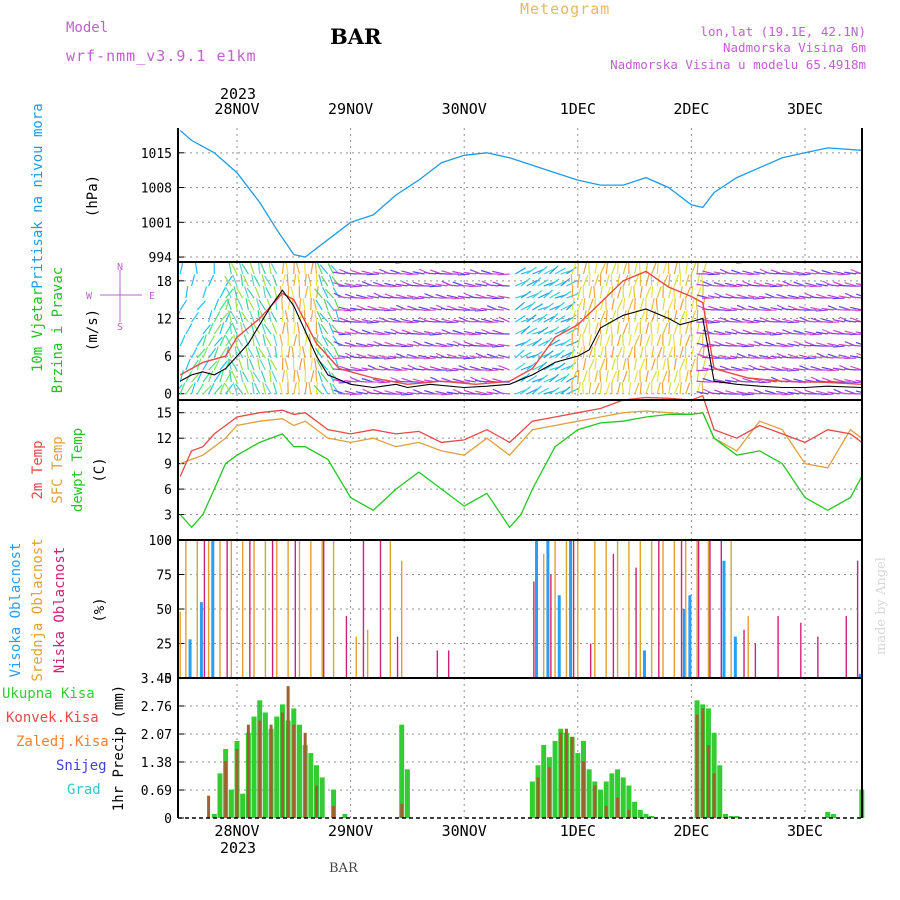 The image size is (900, 900). I want to click on top-date-label: 3DEC, so click(805, 109).